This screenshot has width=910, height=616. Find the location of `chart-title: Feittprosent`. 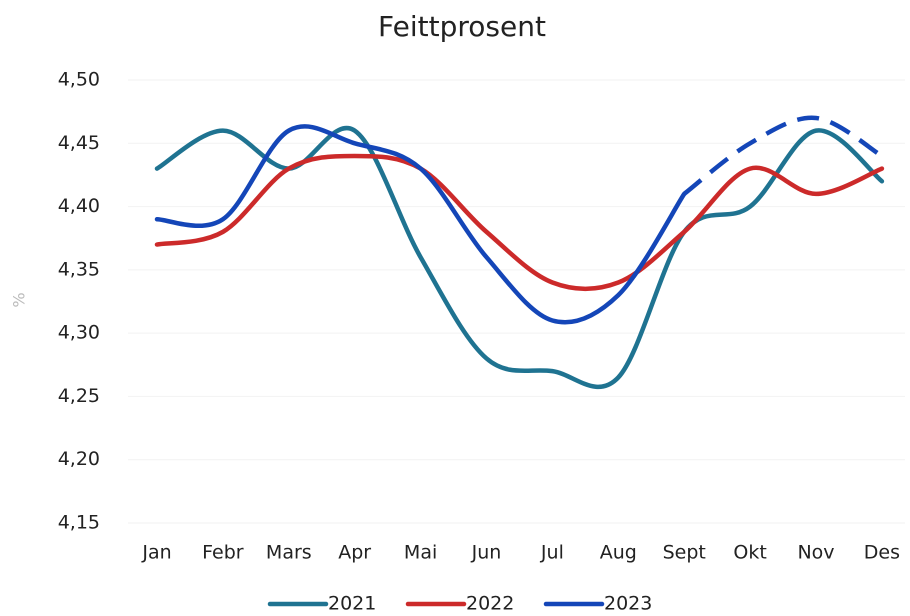

chart-title: Feittprosent is located at coordinates (462, 26).